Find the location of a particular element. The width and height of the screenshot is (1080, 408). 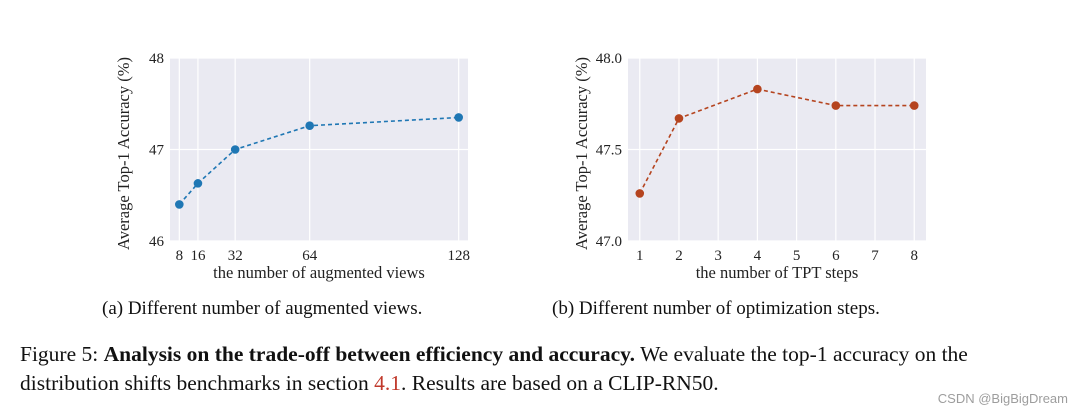

x-tick-label-3: 64 is located at coordinates (310, 256).